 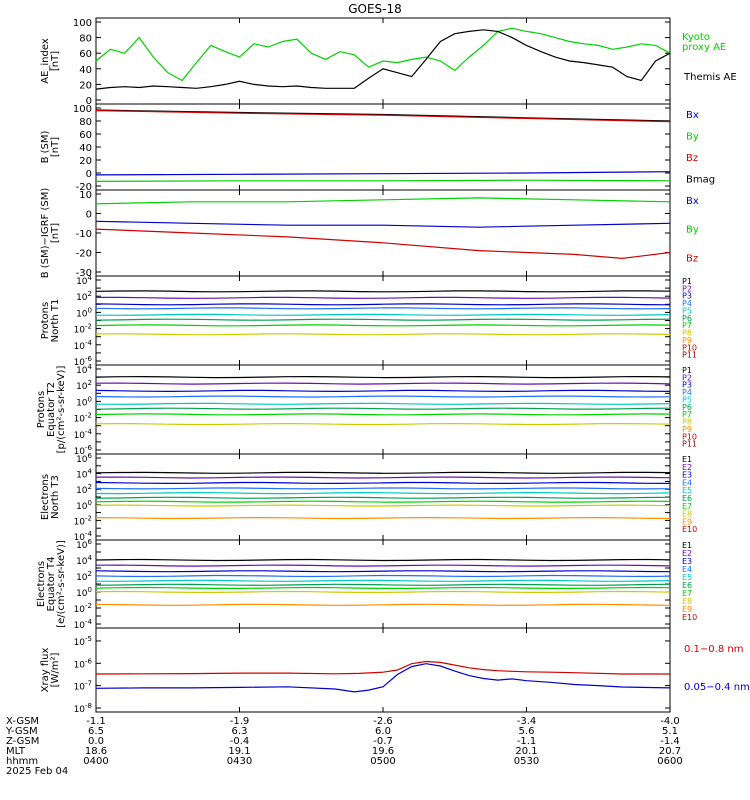 I want to click on legend-label: 0.05−0.4 nm, so click(x=717, y=687).